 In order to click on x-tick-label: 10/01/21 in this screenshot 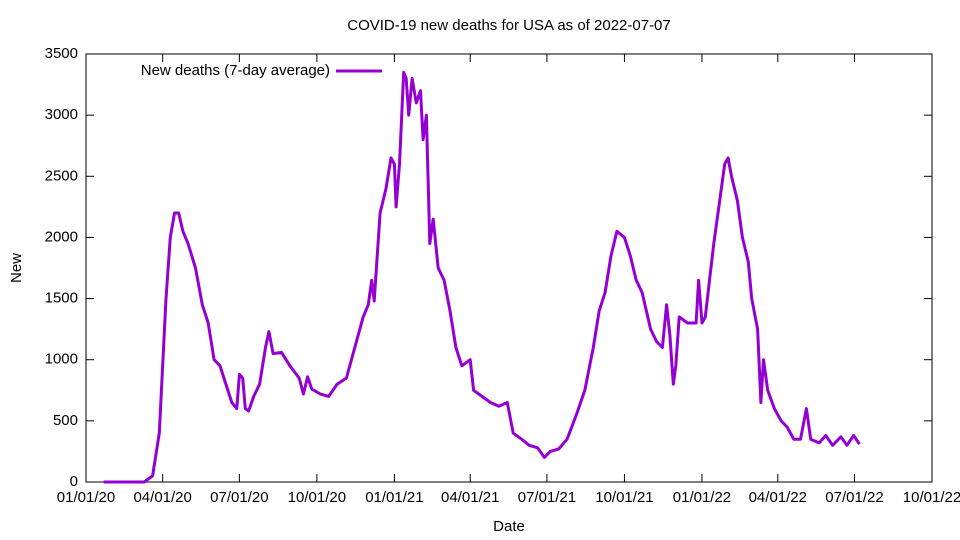, I will do `click(624, 497)`.